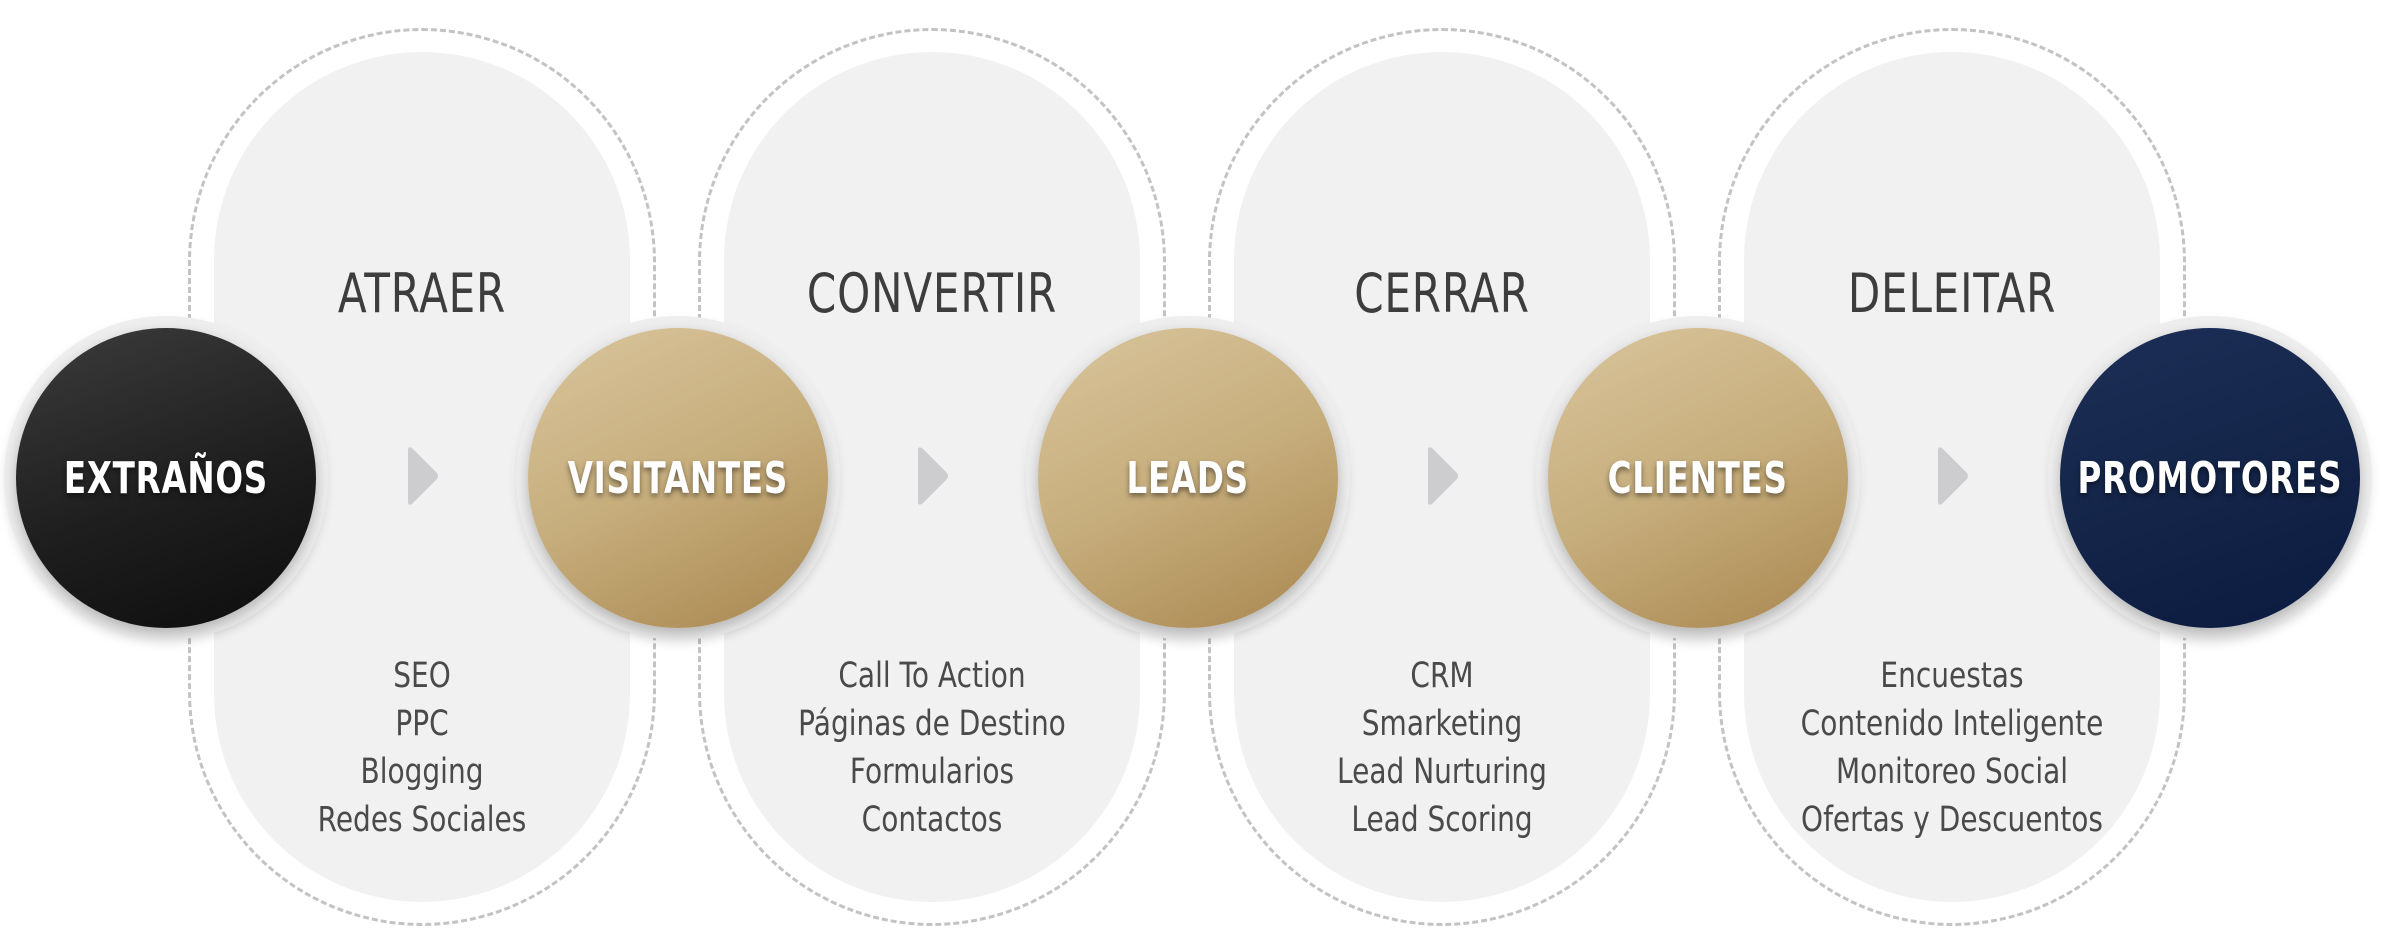 This screenshot has width=2384, height=952. Describe the element at coordinates (932, 724) in the screenshot. I see `tactic-item: Páginas de Destino` at that location.